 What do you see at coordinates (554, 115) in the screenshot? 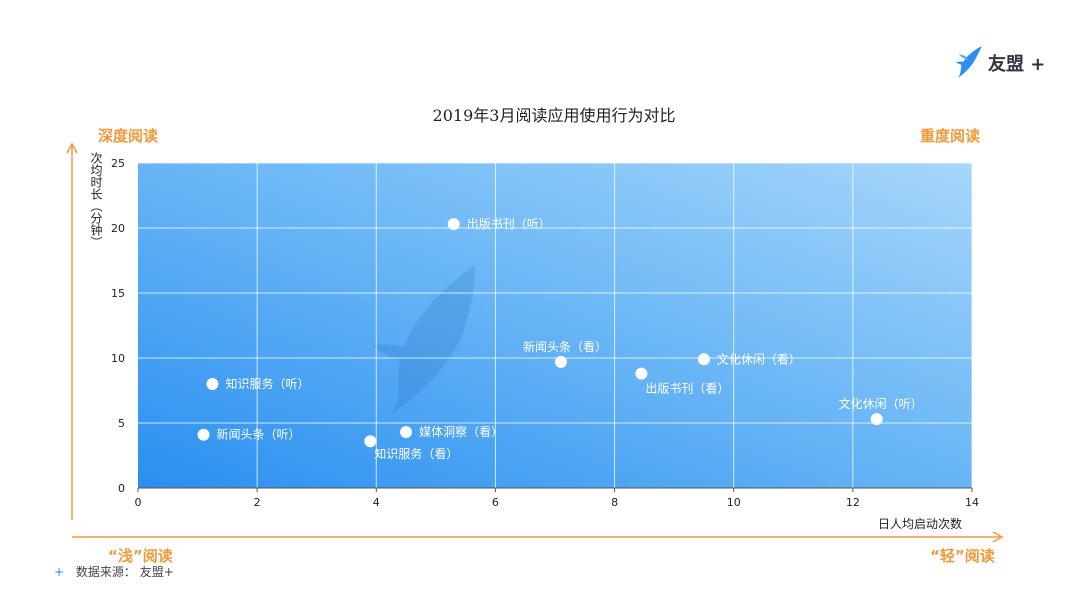
I see `chart-title: 2019年3月阅读应用使用行为对比` at bounding box center [554, 115].